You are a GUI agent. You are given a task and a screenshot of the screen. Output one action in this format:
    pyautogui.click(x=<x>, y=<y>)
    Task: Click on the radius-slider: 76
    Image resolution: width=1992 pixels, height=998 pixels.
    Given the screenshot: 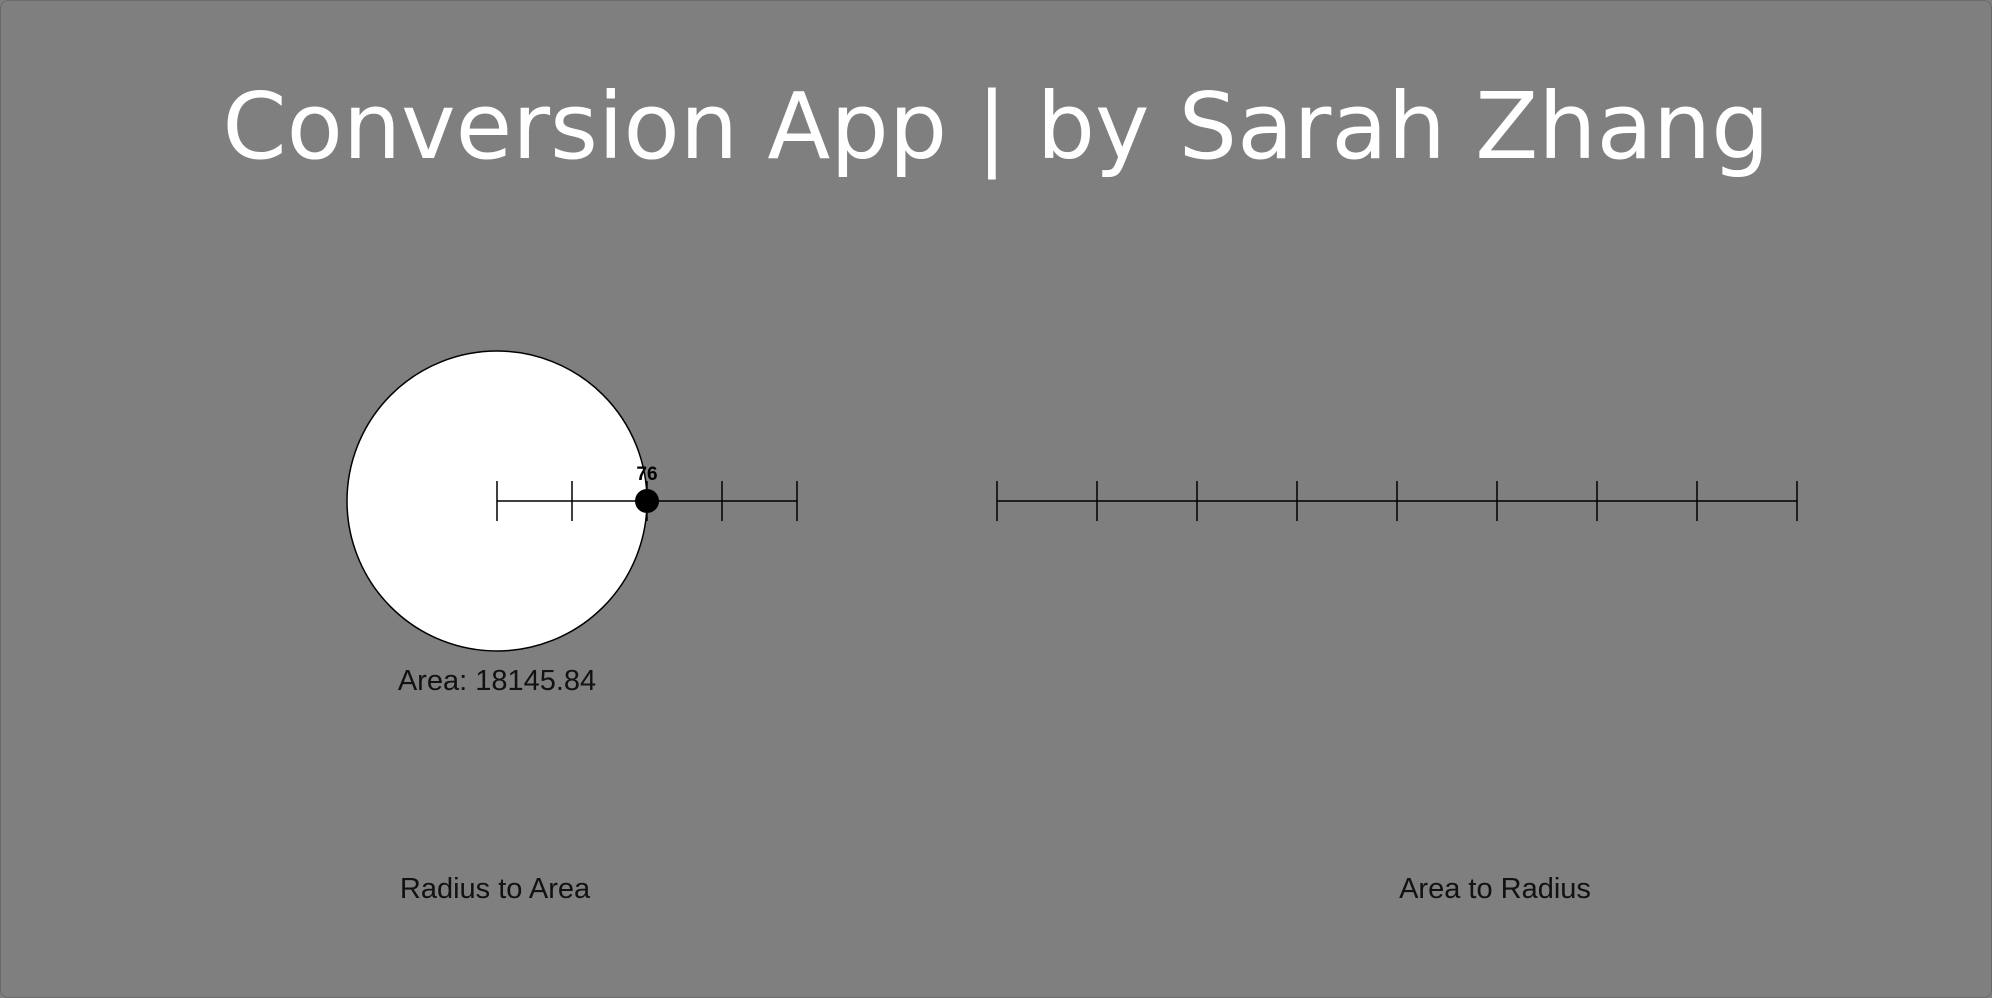 What is the action you would take?
    pyautogui.click(x=647, y=492)
    